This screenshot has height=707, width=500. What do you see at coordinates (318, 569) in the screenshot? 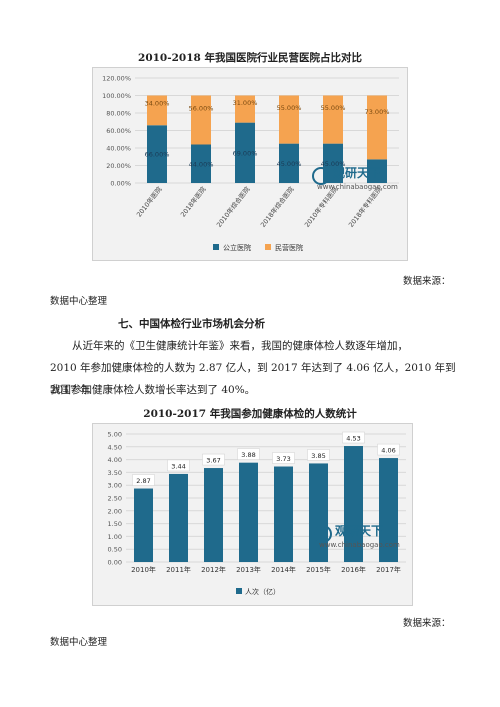
I see `x-tick-label: 2015年` at bounding box center [318, 569].